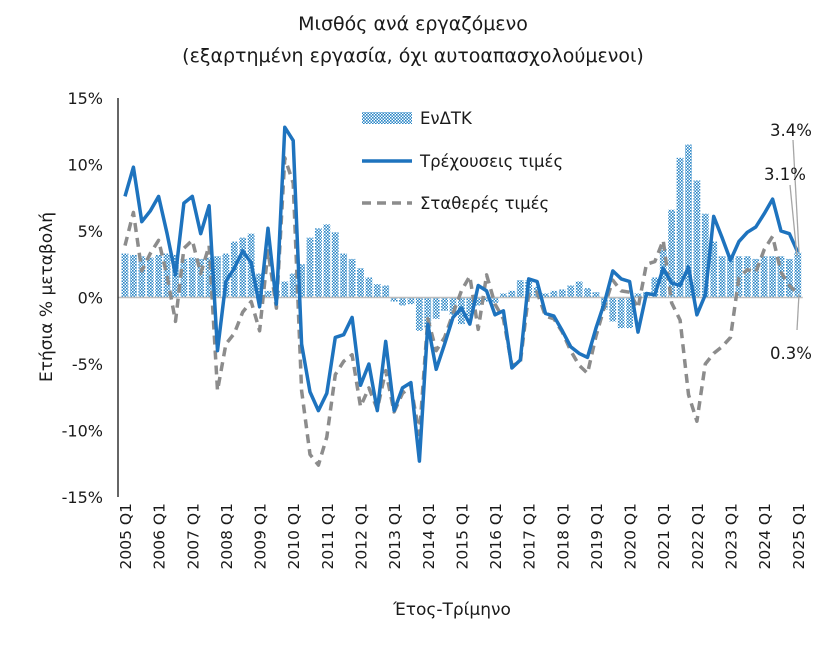  What do you see at coordinates (90, 298) in the screenshot?
I see `y-tick-label: 0%` at bounding box center [90, 298].